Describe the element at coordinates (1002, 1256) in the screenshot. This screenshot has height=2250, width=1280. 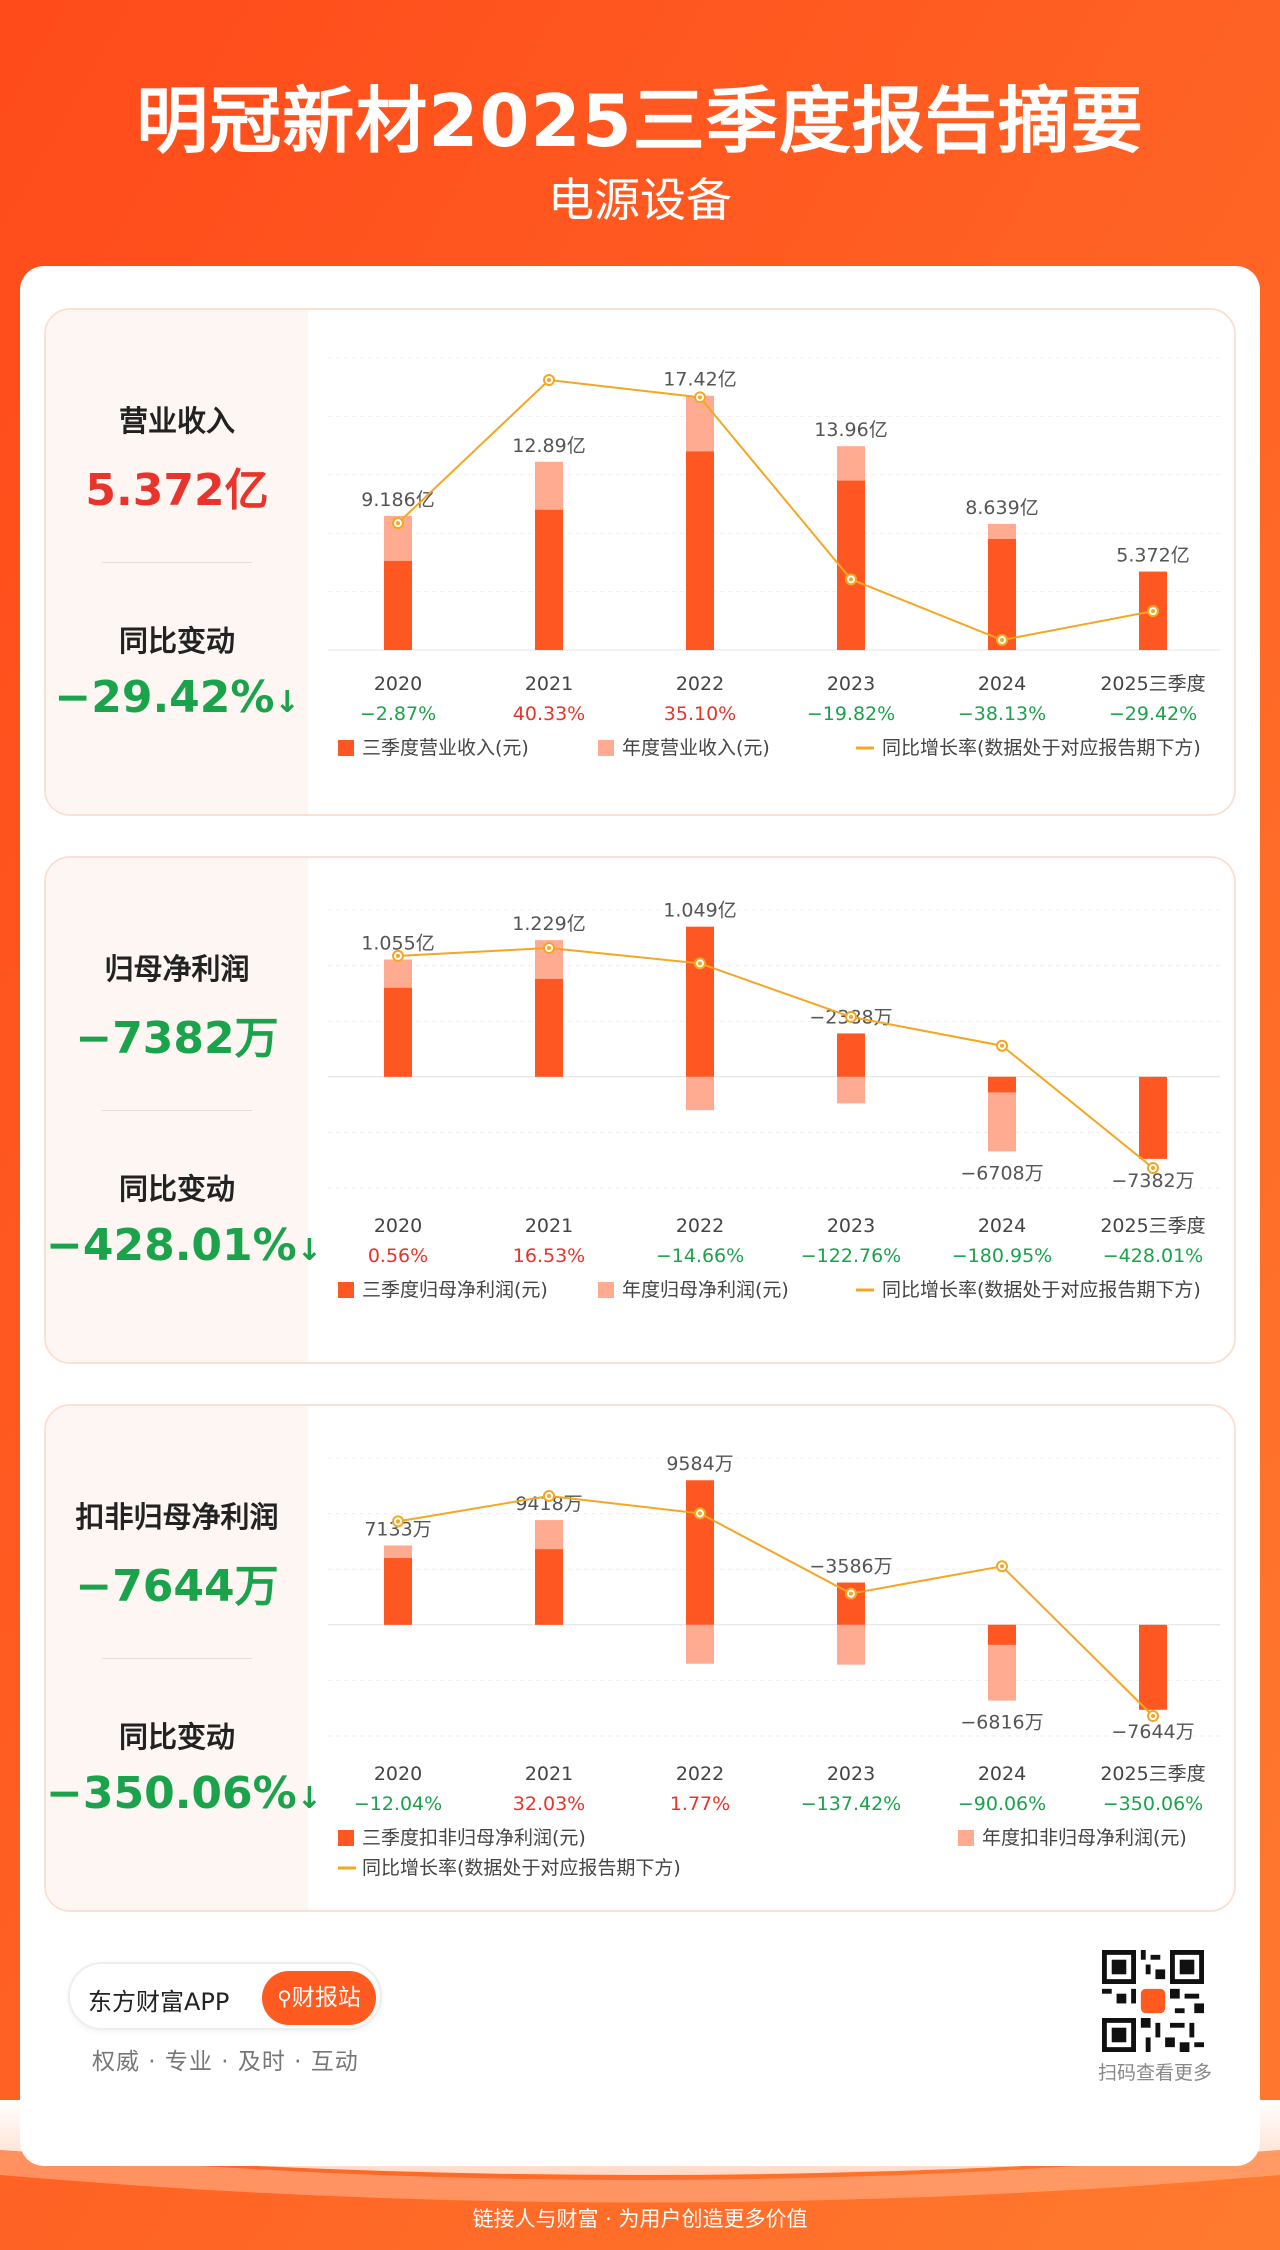
I see `yoy-label: −180.95%` at that location.